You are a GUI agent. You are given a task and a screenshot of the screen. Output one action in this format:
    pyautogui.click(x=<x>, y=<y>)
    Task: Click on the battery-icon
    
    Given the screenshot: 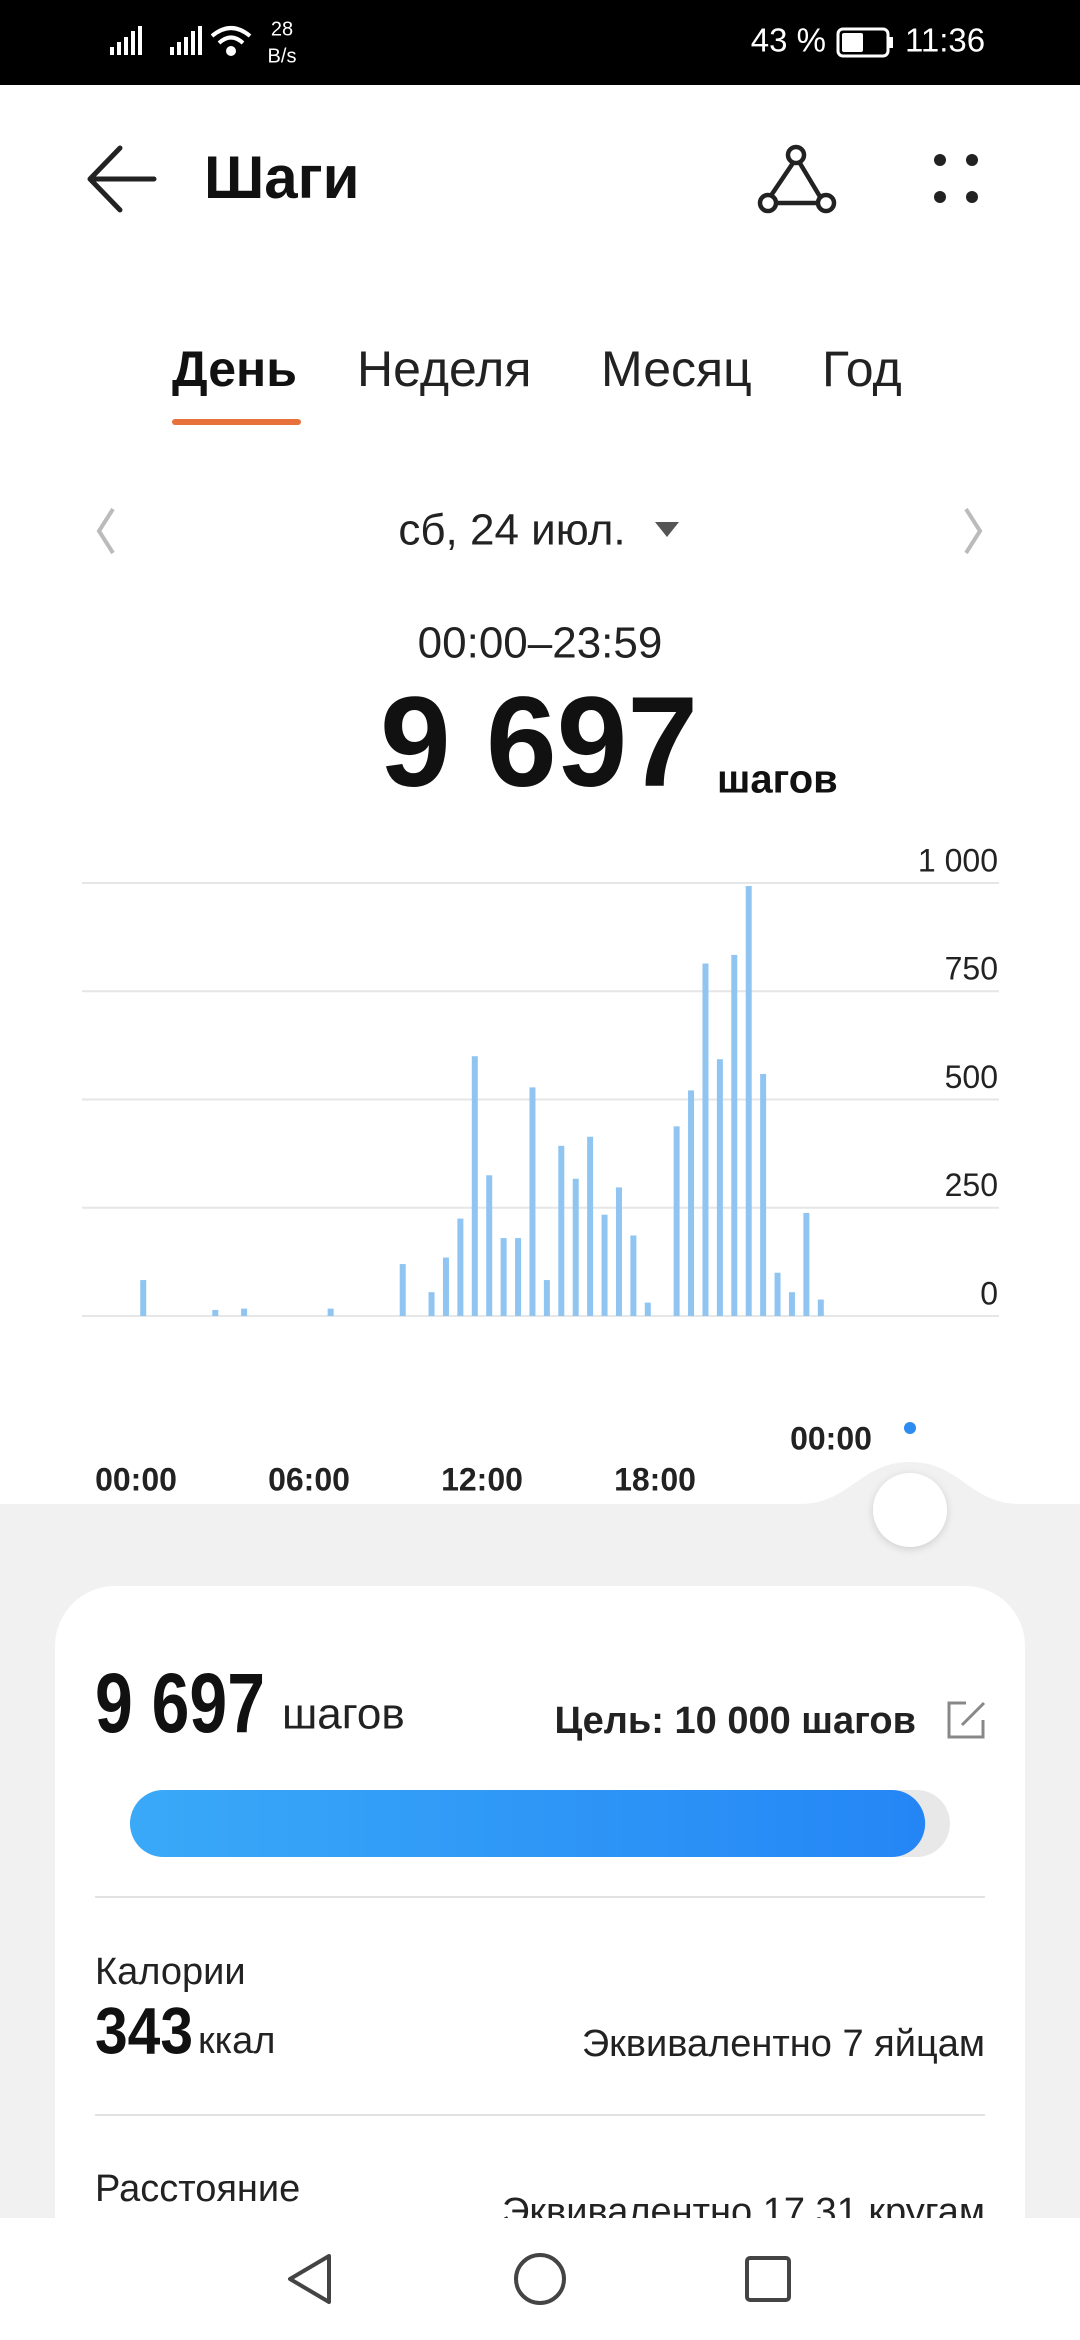 What is the action you would take?
    pyautogui.click(x=864, y=42)
    